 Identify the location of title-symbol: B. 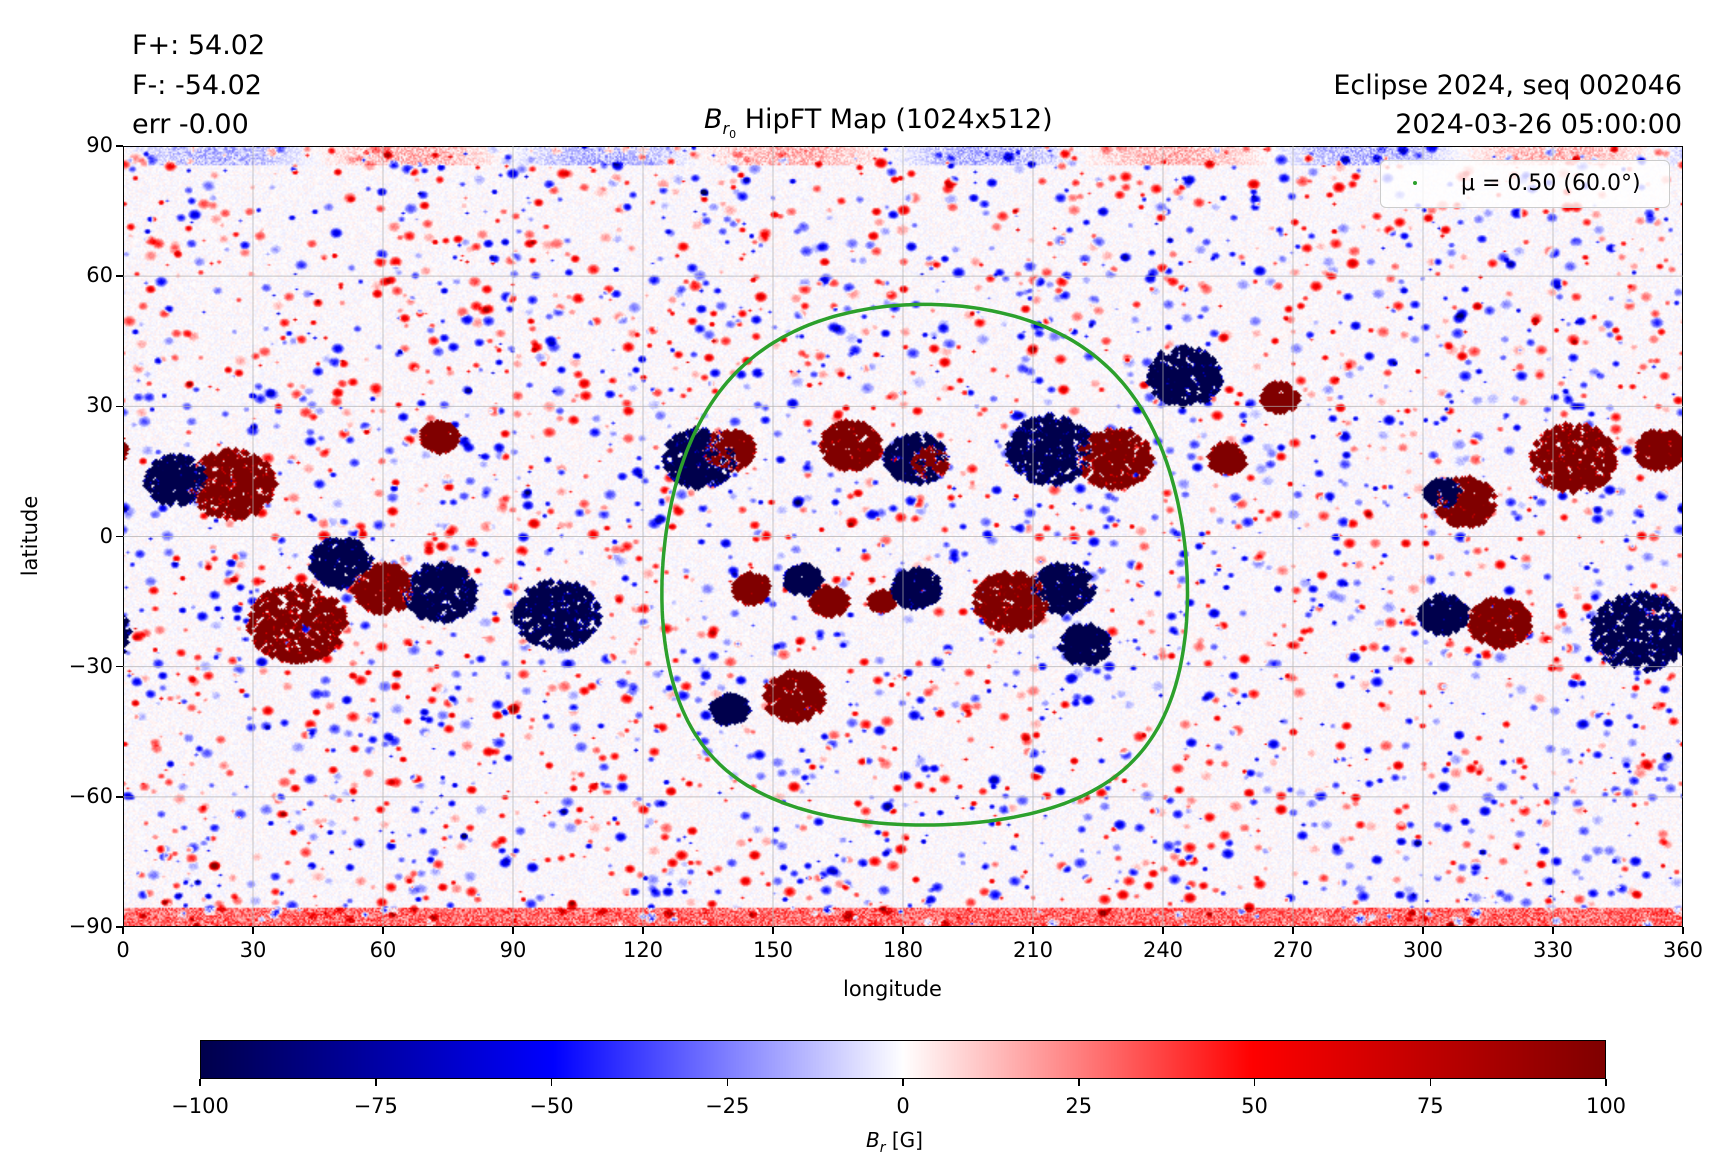
(713, 119).